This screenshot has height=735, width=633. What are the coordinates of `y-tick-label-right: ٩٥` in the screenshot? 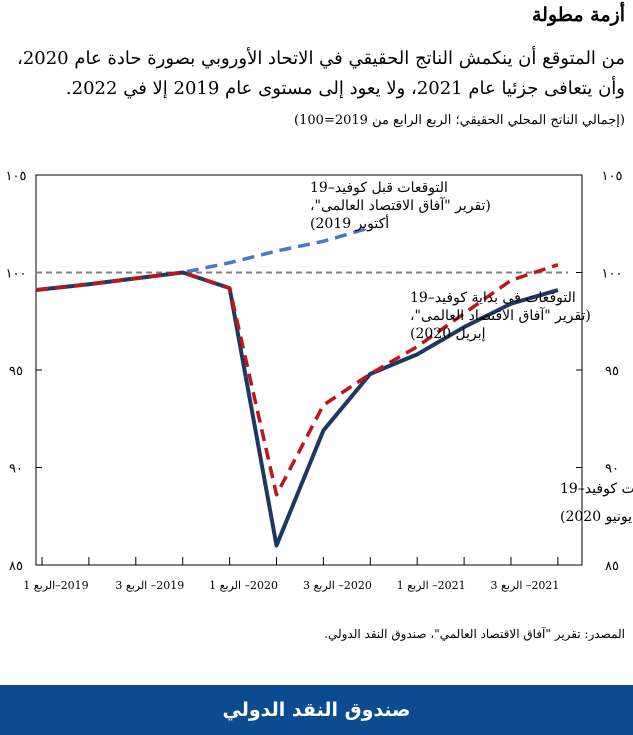 It's located at (612, 371).